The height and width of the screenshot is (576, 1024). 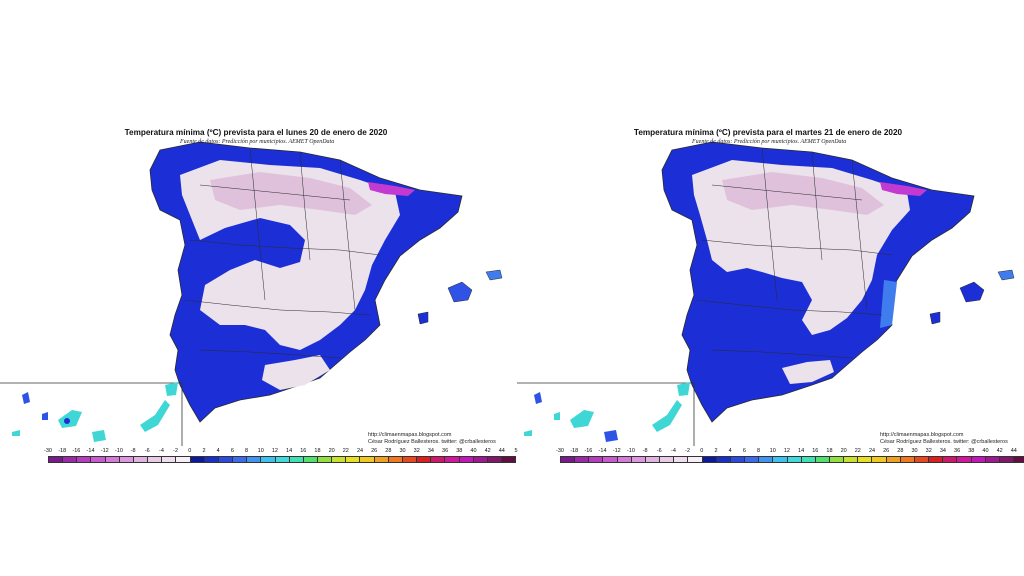 What do you see at coordinates (445, 451) in the screenshot?
I see `legend-tick-label: 36` at bounding box center [445, 451].